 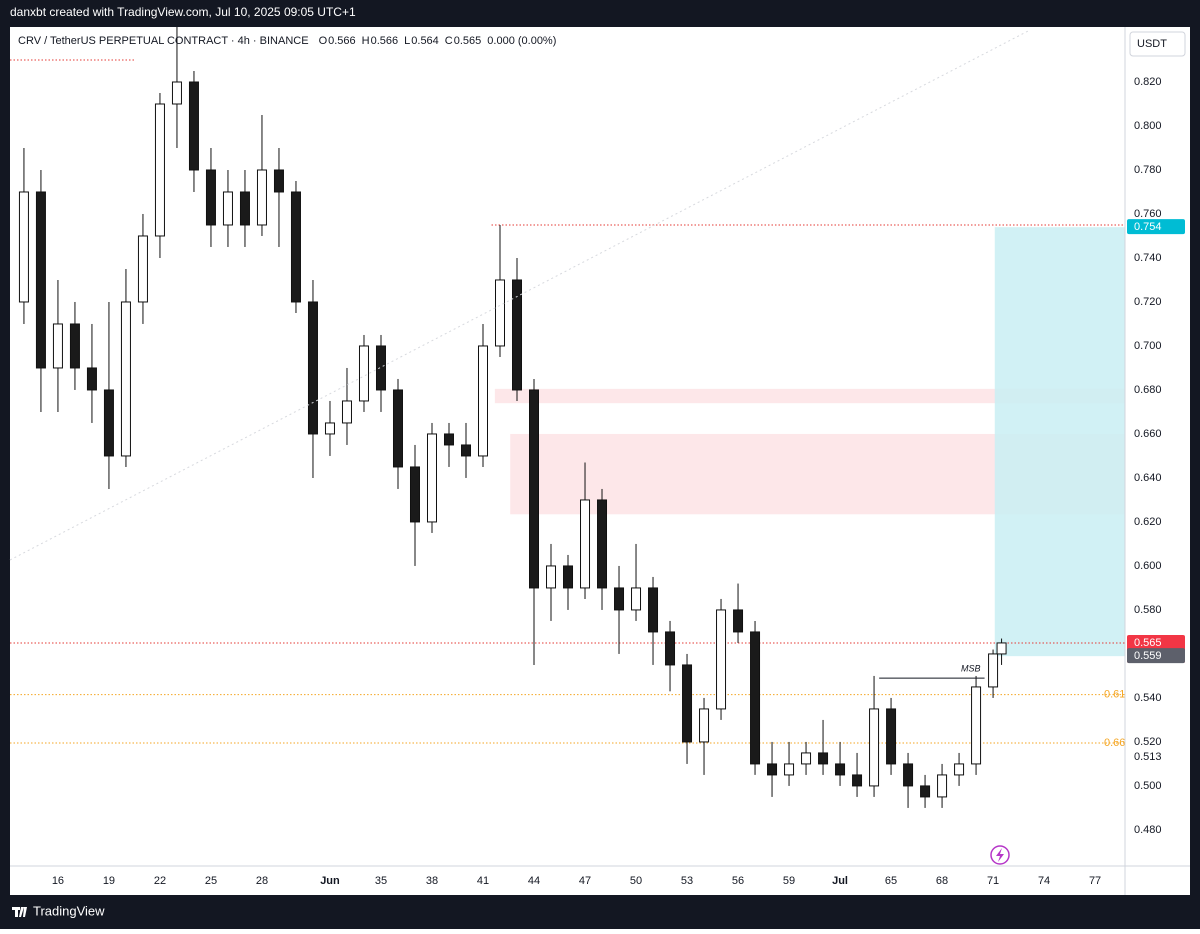 I want to click on x-tick-label: 28, so click(x=262, y=881).